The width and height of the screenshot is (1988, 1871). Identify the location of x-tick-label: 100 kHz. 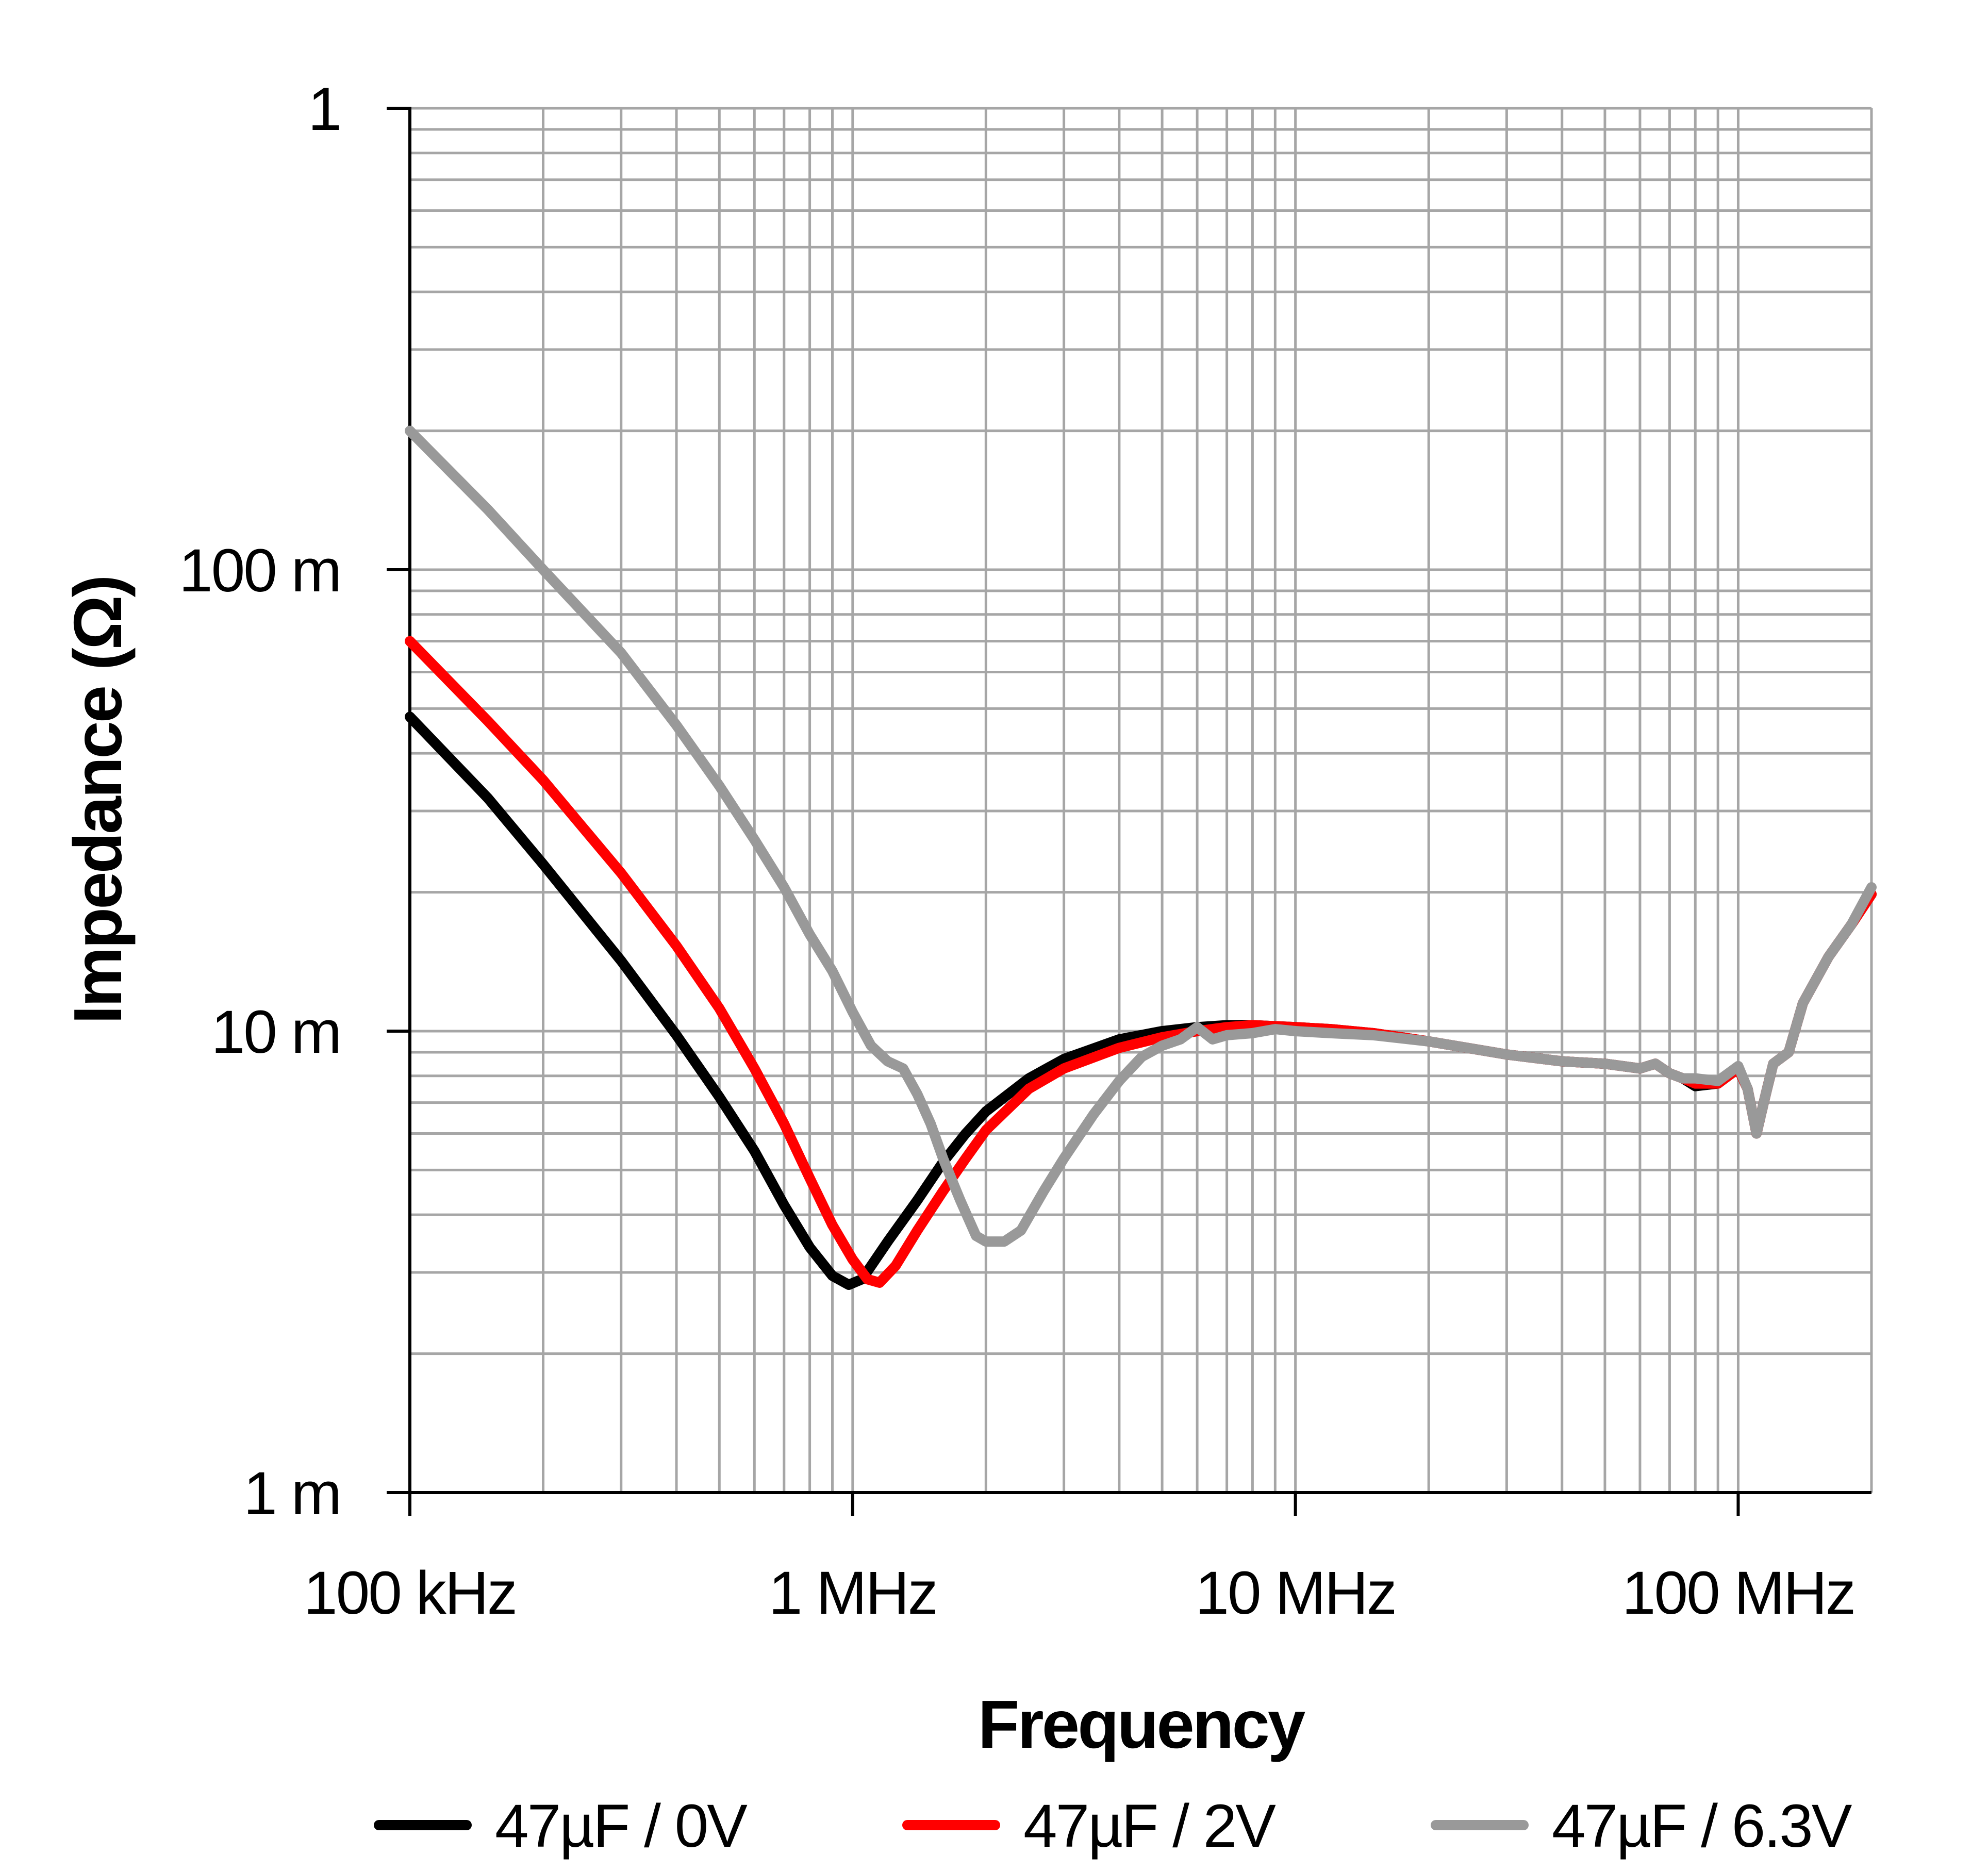
(410, 1593).